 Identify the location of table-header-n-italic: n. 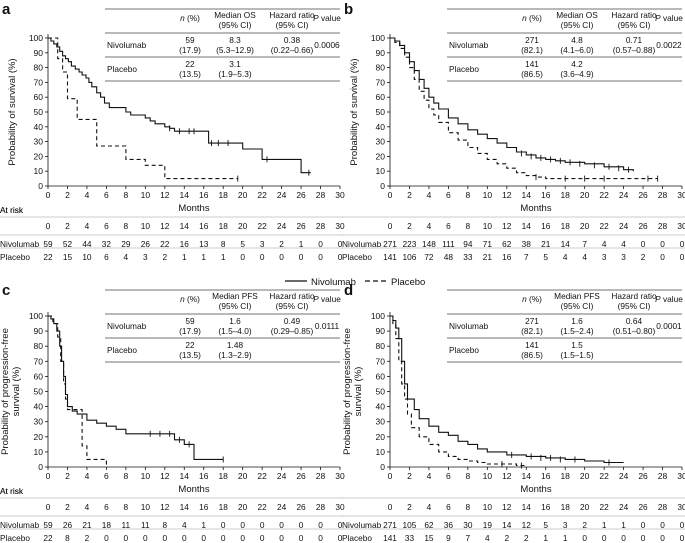
(524, 299).